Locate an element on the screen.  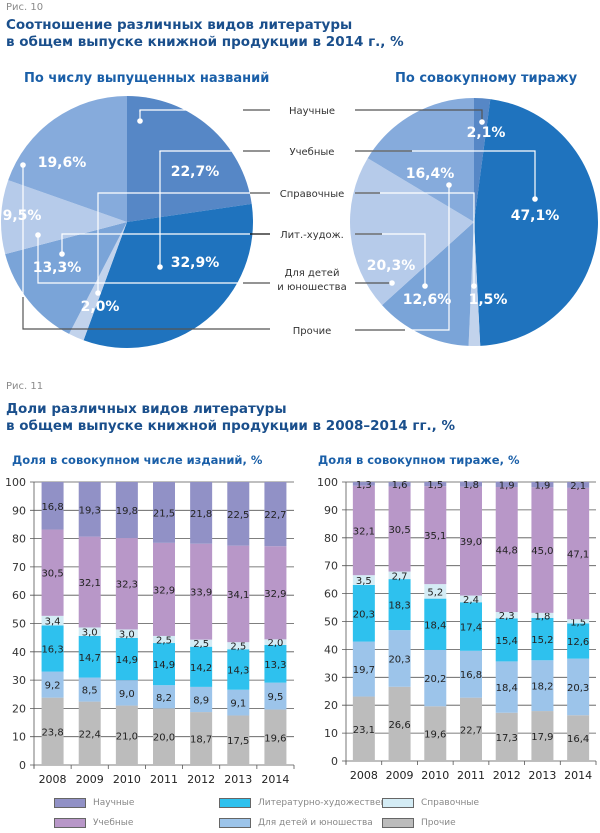
bar-value-label: 3,4 is located at coordinates (53, 622).